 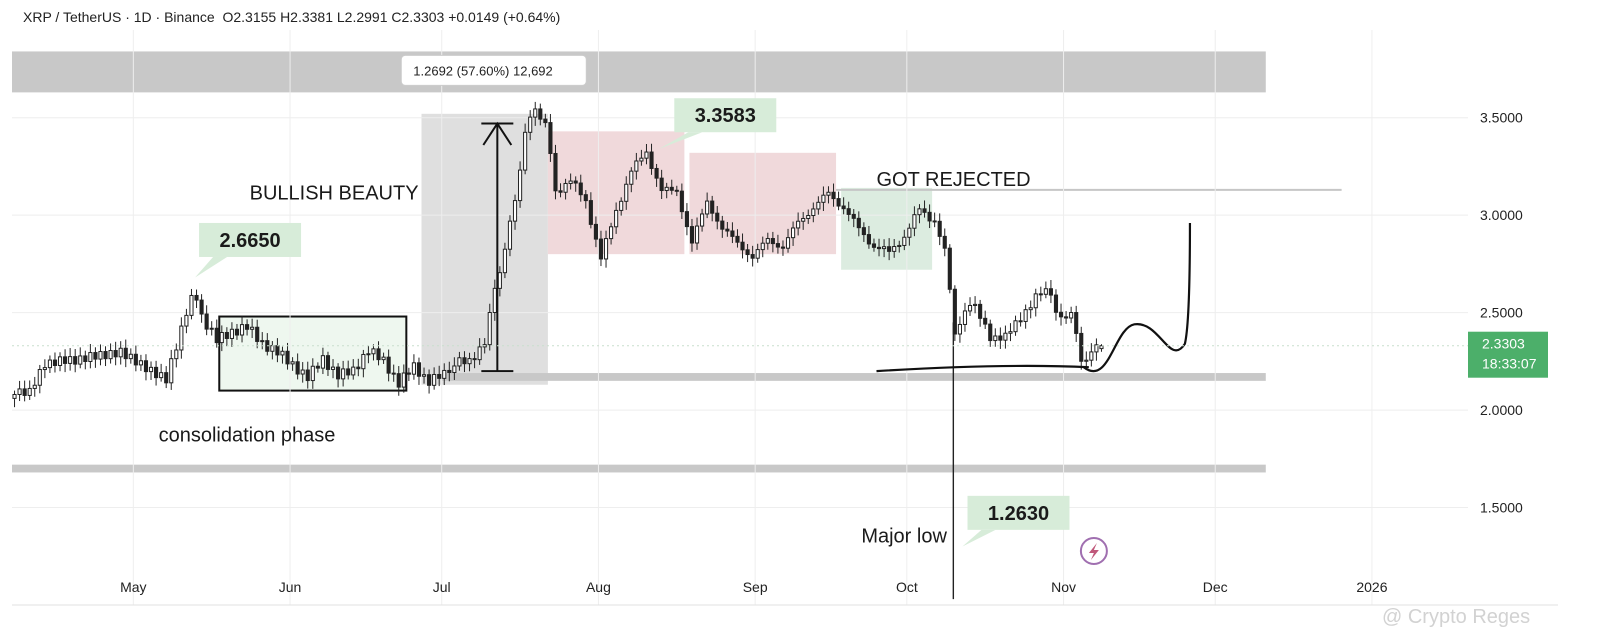 What do you see at coordinates (982, 368) in the screenshot?
I see `support-curve` at bounding box center [982, 368].